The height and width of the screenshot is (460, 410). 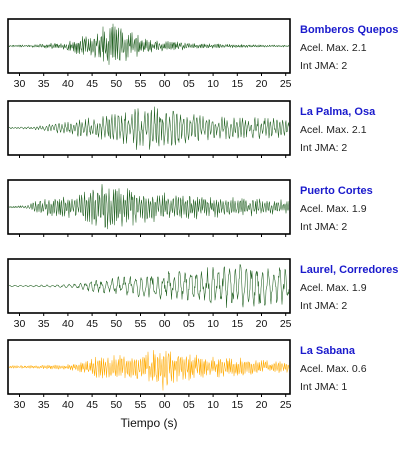 What do you see at coordinates (149, 423) in the screenshot?
I see `x-axis-title: Tiempo (s)` at bounding box center [149, 423].